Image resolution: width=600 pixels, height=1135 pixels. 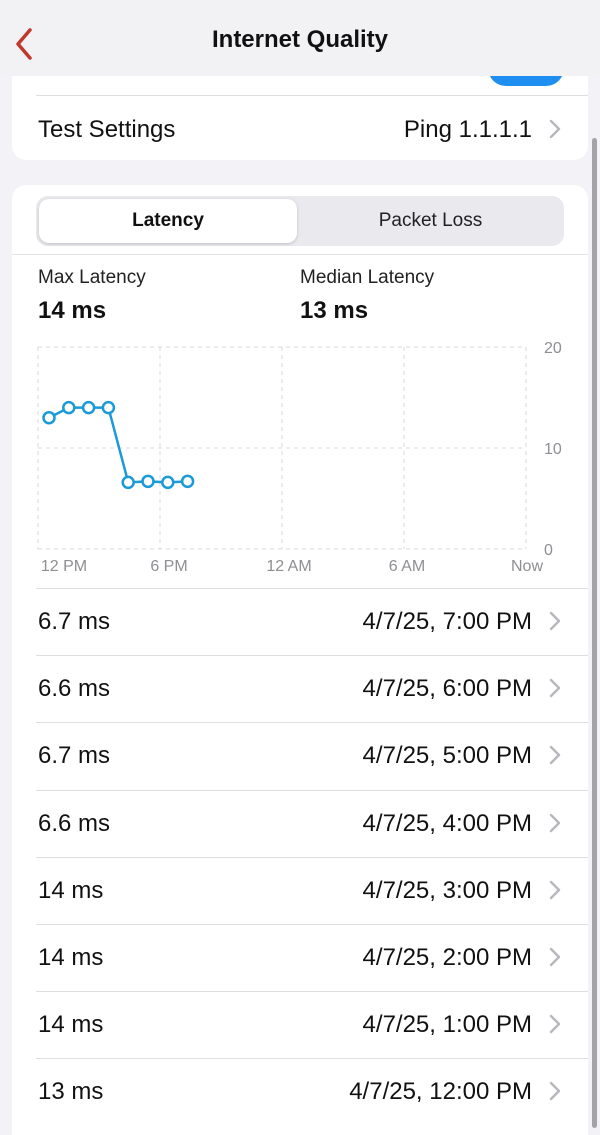 What do you see at coordinates (467, 129) in the screenshot?
I see `test-settings-value: Ping 1.1.1.1` at bounding box center [467, 129].